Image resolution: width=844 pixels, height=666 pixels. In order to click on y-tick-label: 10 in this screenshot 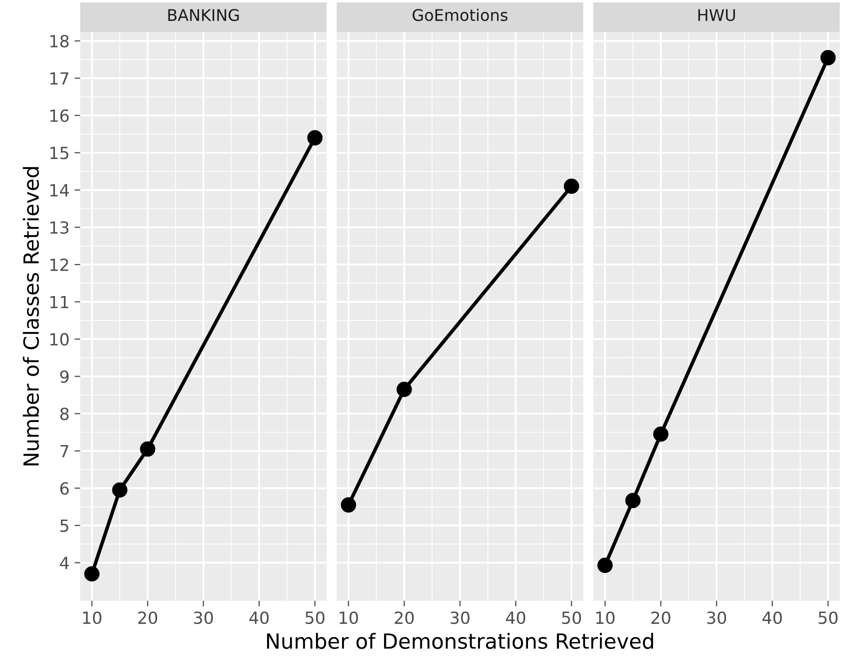, I will do `click(59, 339)`.